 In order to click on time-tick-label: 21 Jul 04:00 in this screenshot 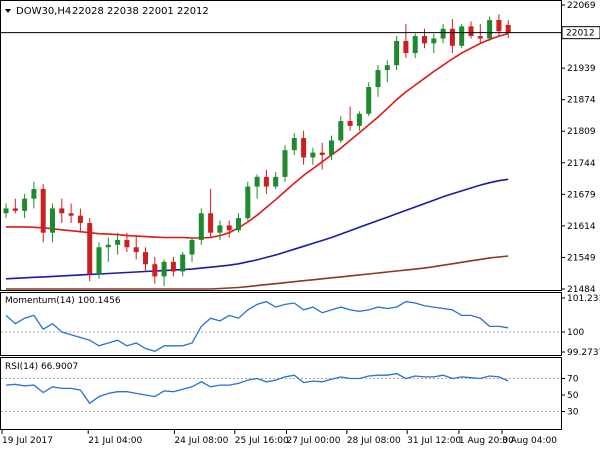, I will do `click(115, 441)`.